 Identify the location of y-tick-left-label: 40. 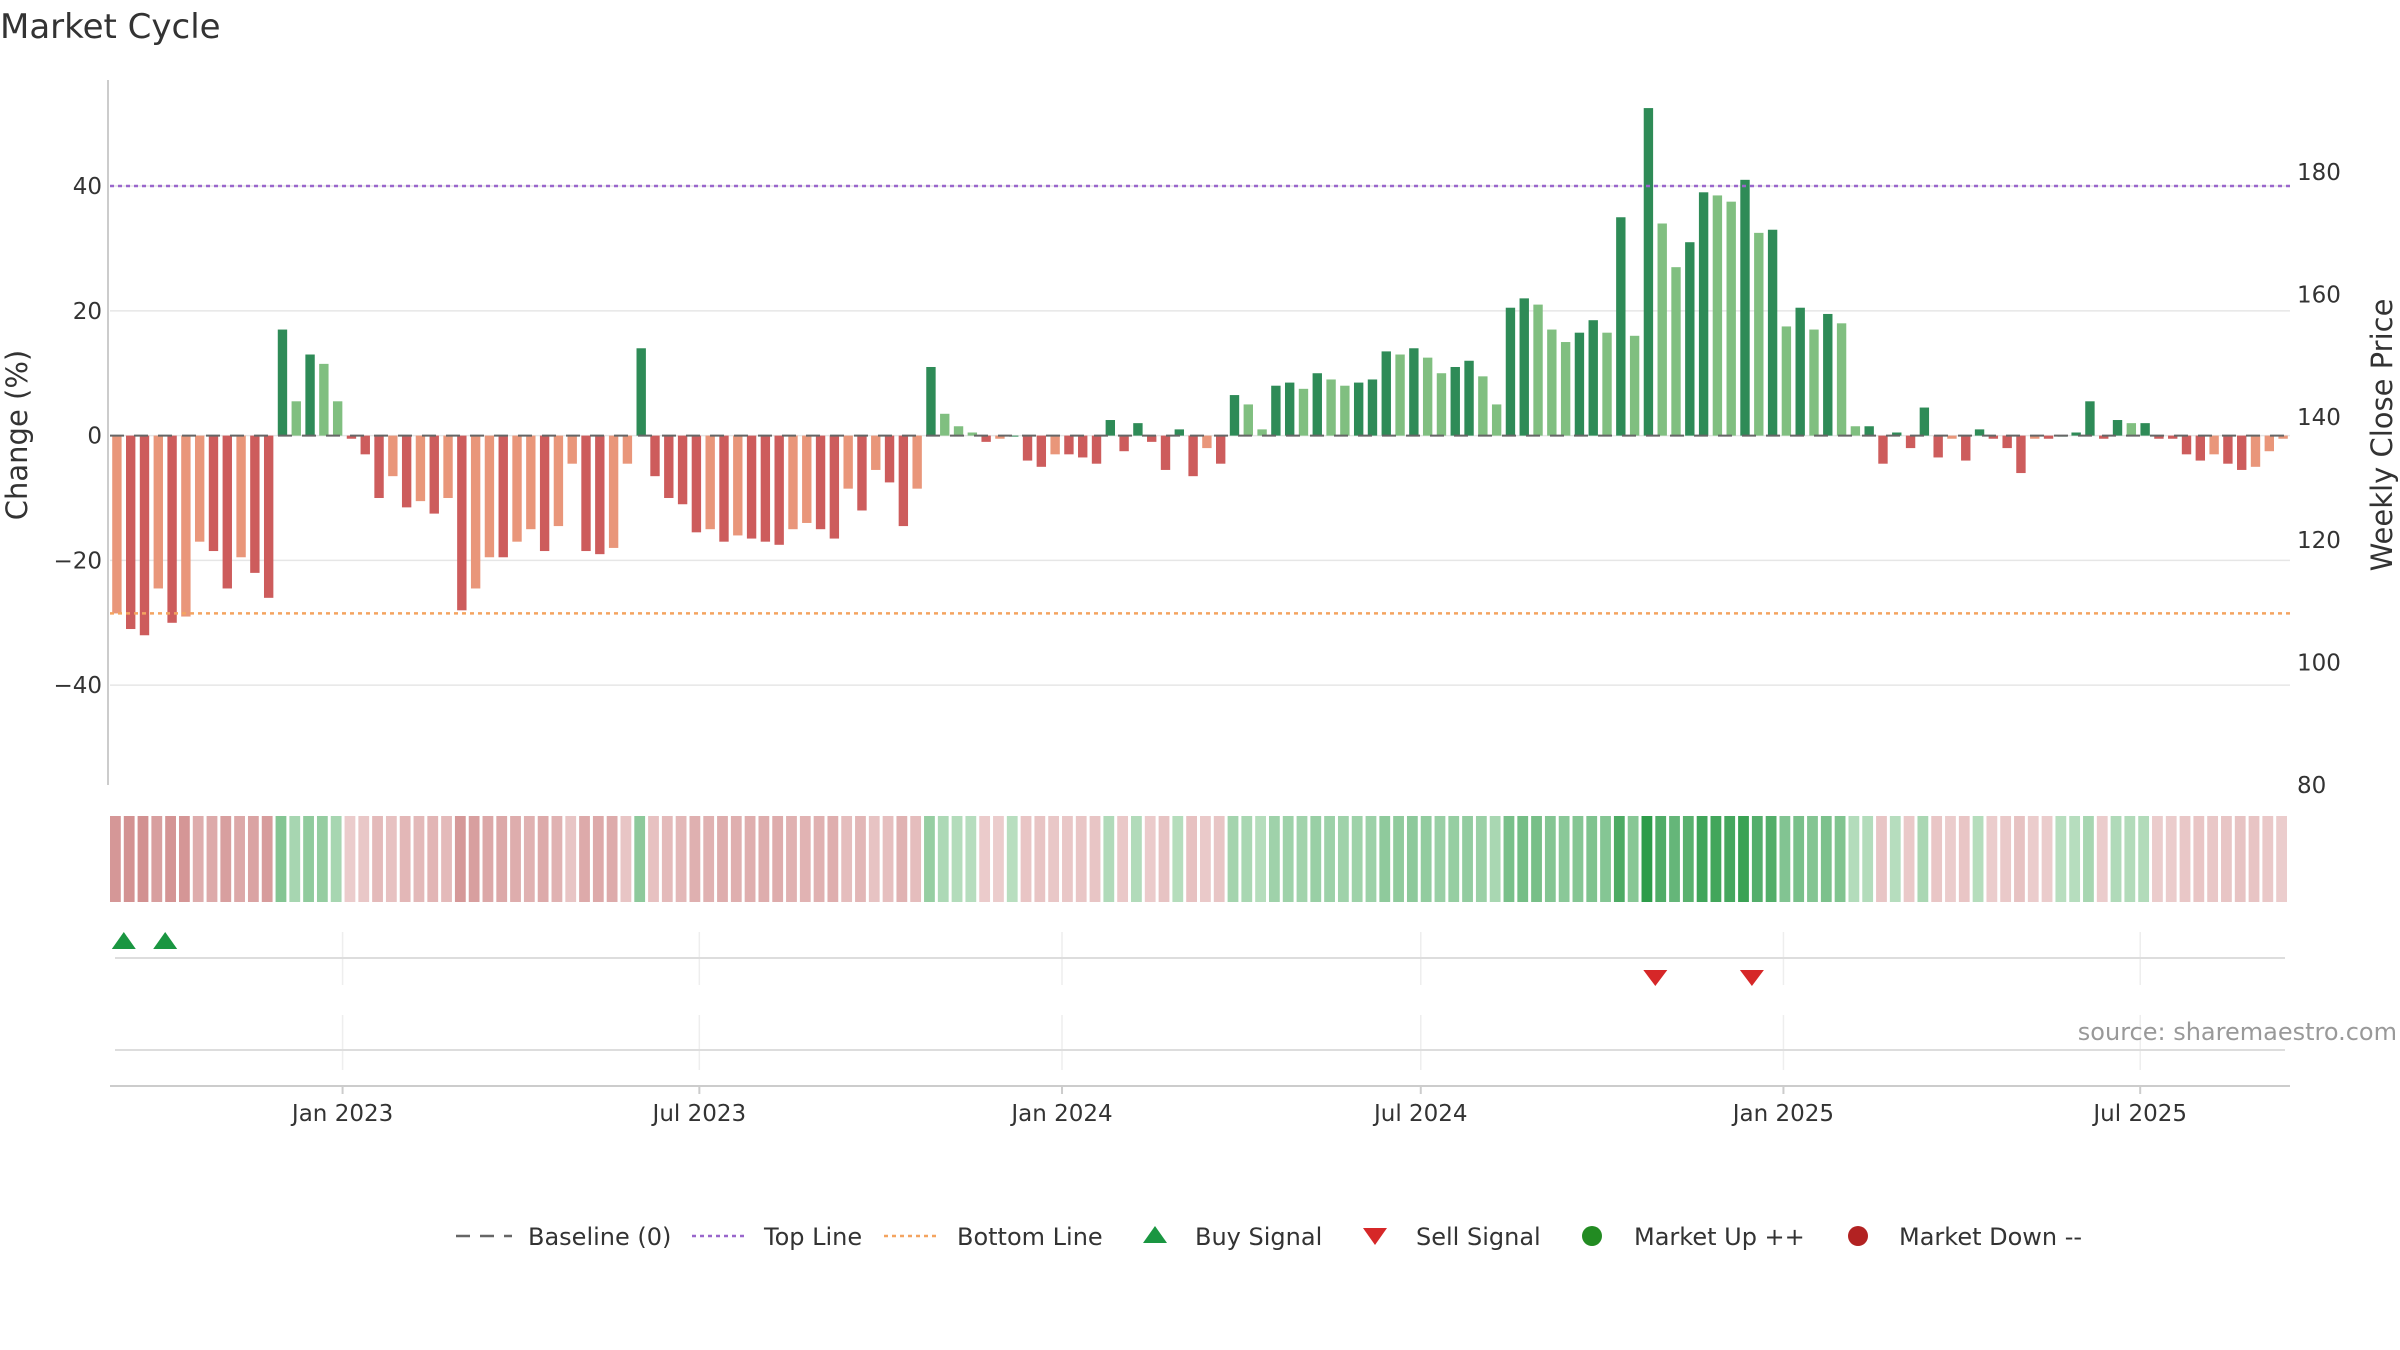
(87, 187).